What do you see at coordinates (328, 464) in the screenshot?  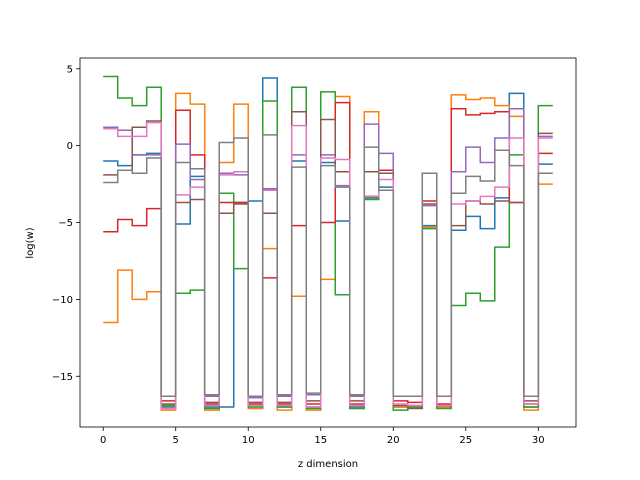 I see `x-axis-label: z dimension` at bounding box center [328, 464].